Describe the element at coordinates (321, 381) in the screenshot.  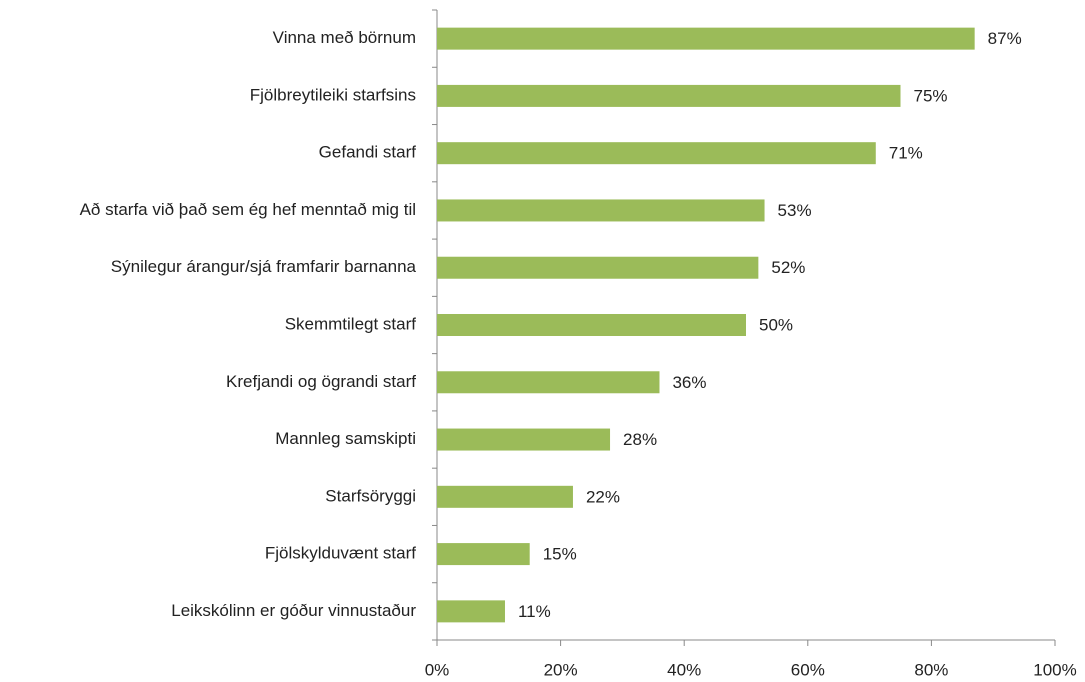
I see `y-tick-label: Krefjandi og ögrandi starf` at that location.